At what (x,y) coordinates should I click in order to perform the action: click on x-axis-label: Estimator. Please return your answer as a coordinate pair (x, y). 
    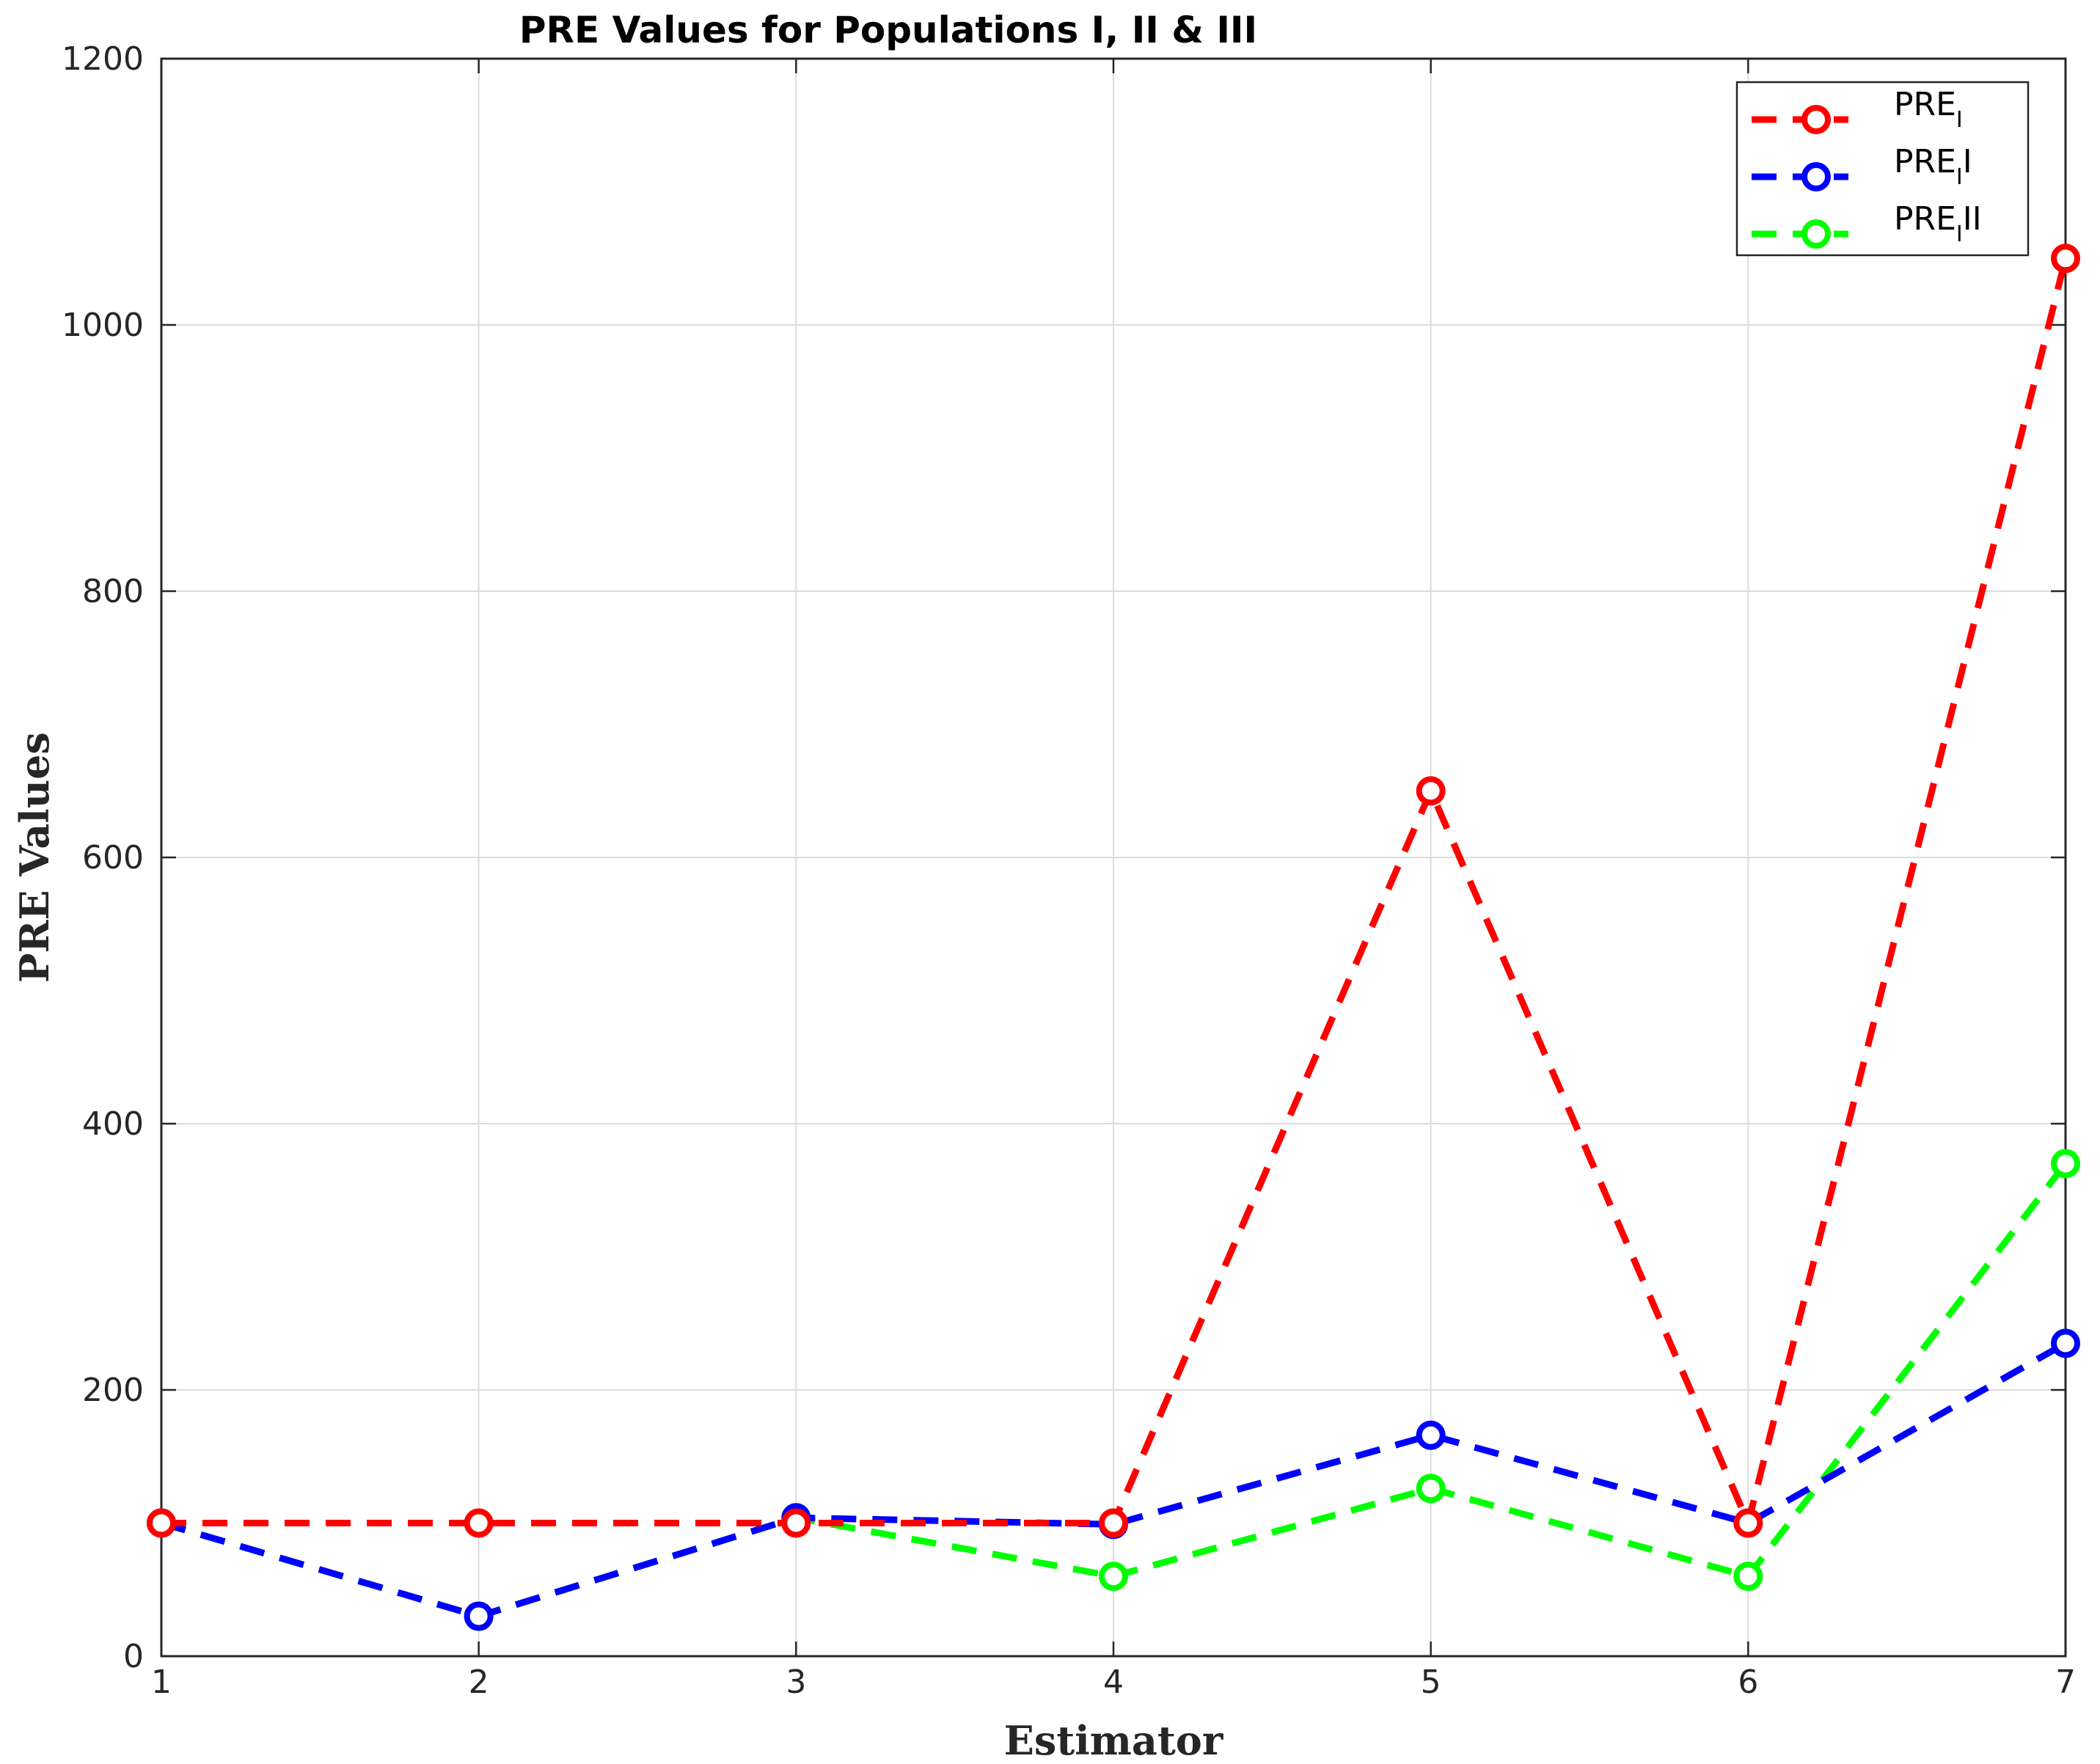
    Looking at the image, I should click on (1113, 1740).